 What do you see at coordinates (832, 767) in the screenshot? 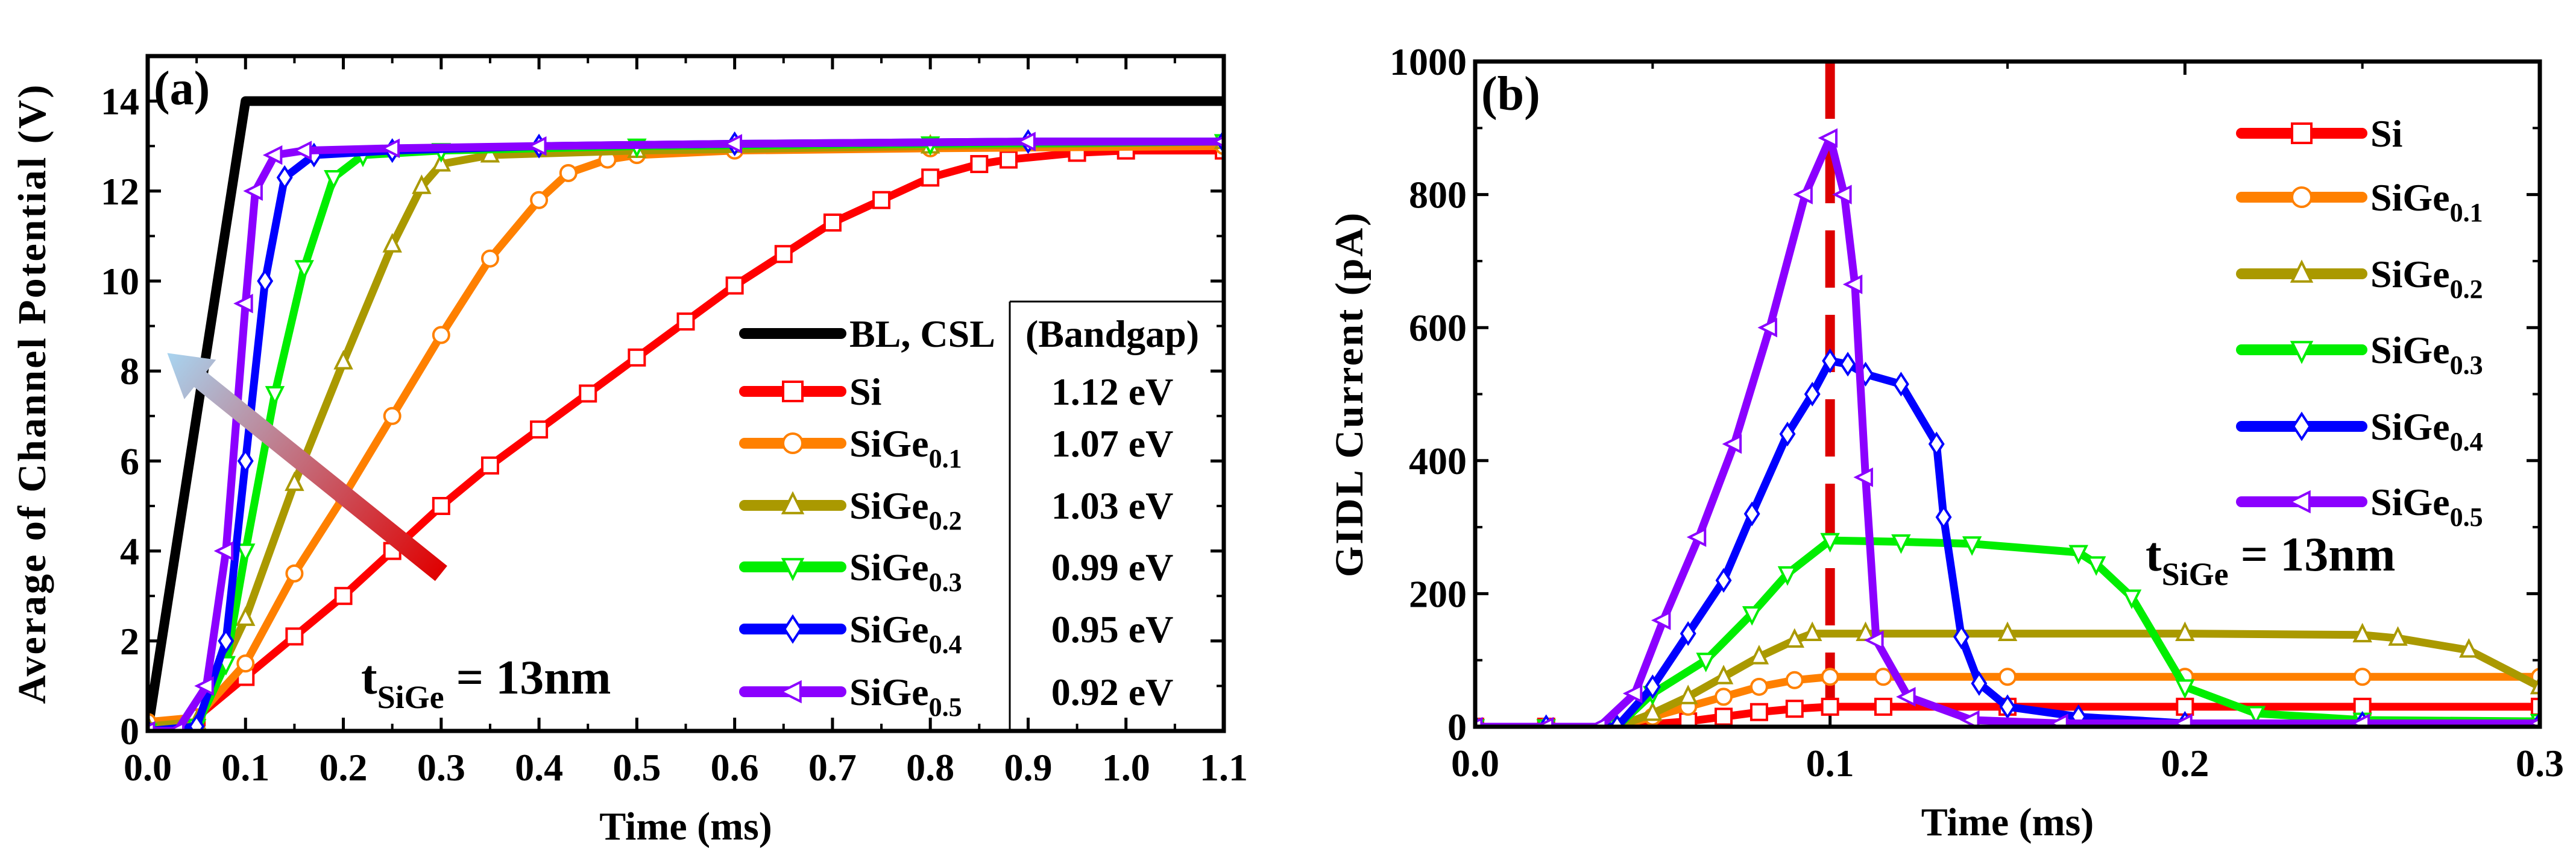
I see `x-tick-label: 0.7` at bounding box center [832, 767].